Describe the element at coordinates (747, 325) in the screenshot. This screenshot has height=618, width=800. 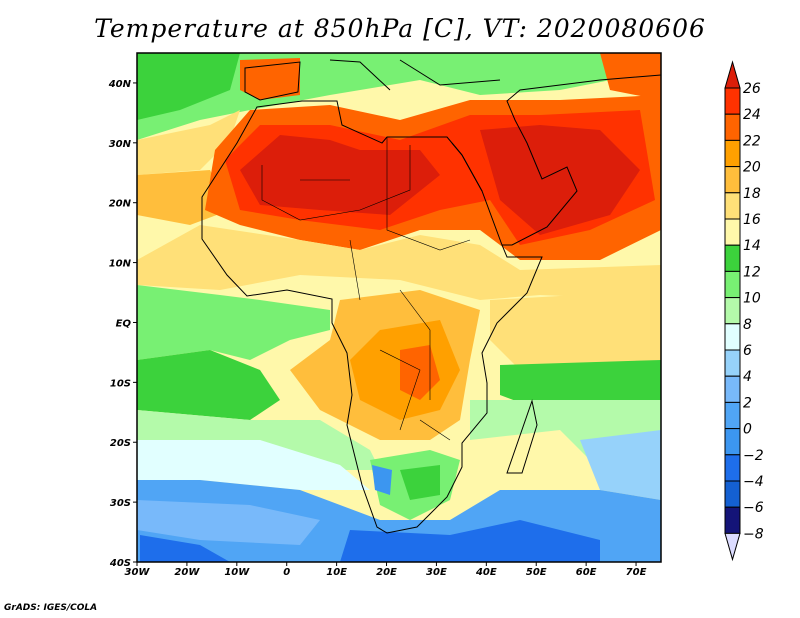
I see `colorbar-label: 8` at that location.